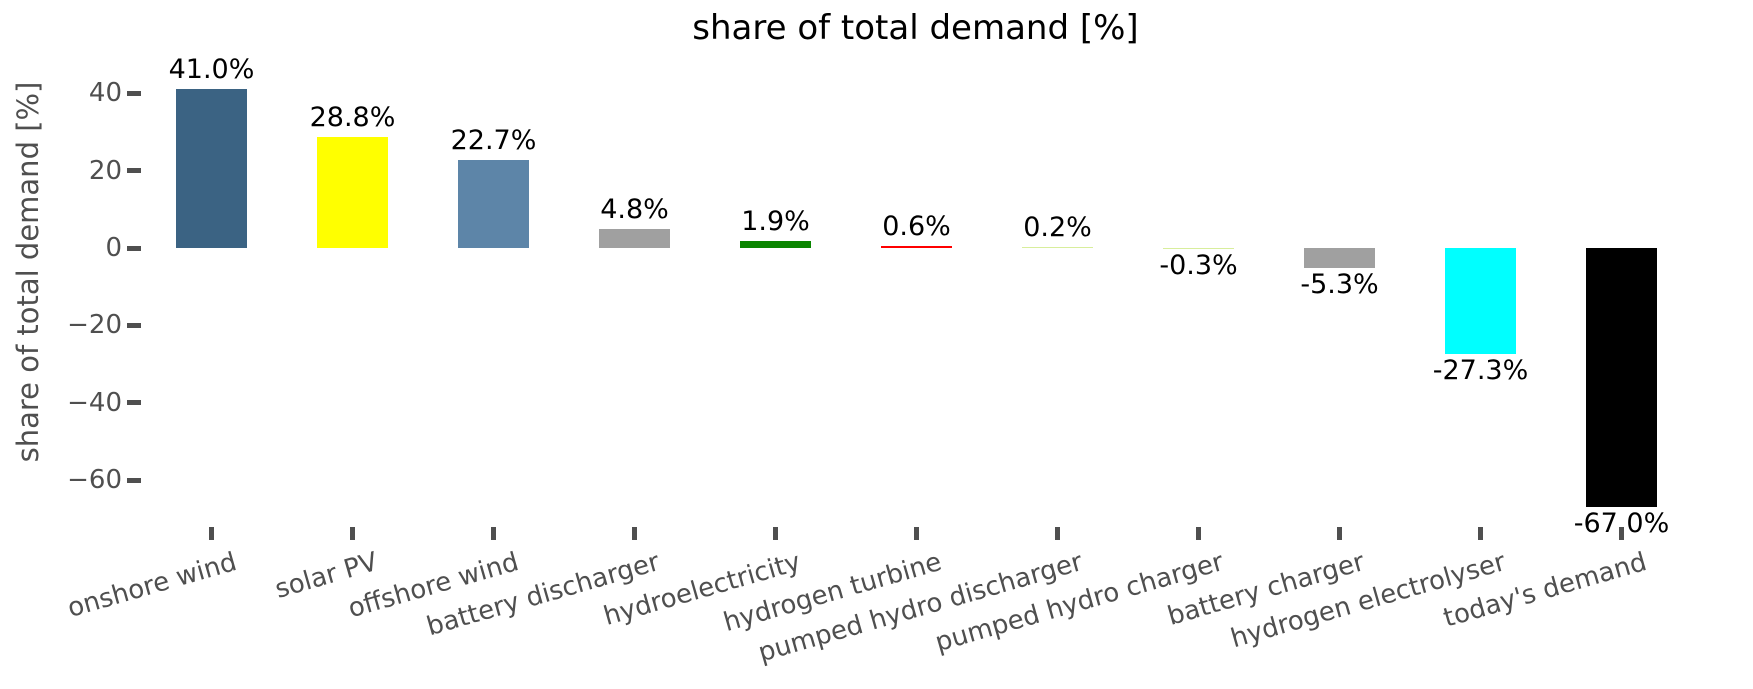 The image size is (1753, 689). What do you see at coordinates (105, 170) in the screenshot?
I see `y-tick-label: 20` at bounding box center [105, 170].